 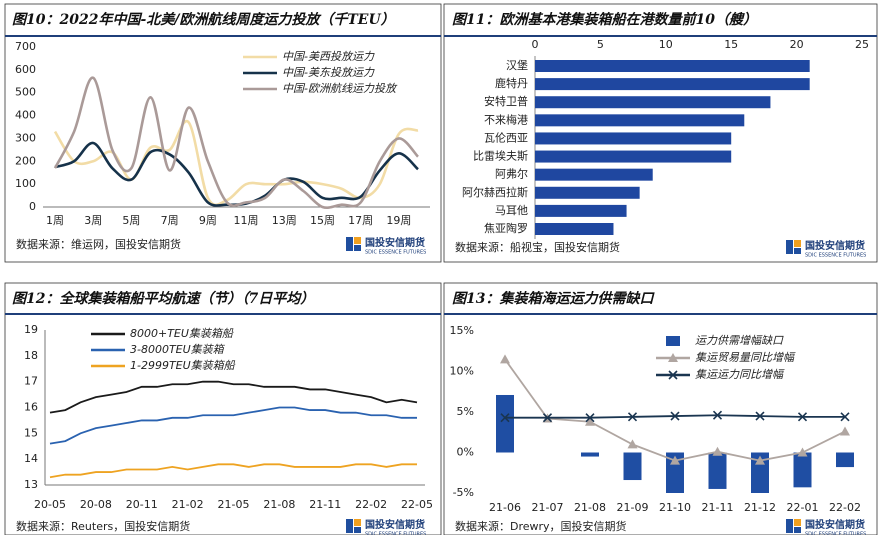 What do you see at coordinates (675, 507) in the screenshot?
I see `x-tick-label: 21-10` at bounding box center [675, 507].